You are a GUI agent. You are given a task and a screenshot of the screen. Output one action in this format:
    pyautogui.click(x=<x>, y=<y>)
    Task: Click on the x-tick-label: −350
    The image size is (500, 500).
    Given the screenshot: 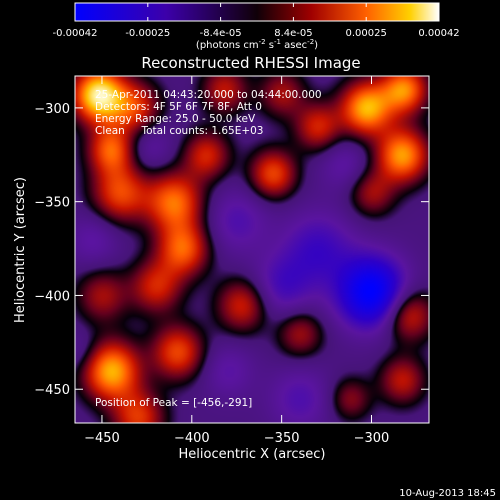 What is the action you would take?
    pyautogui.click(x=282, y=438)
    